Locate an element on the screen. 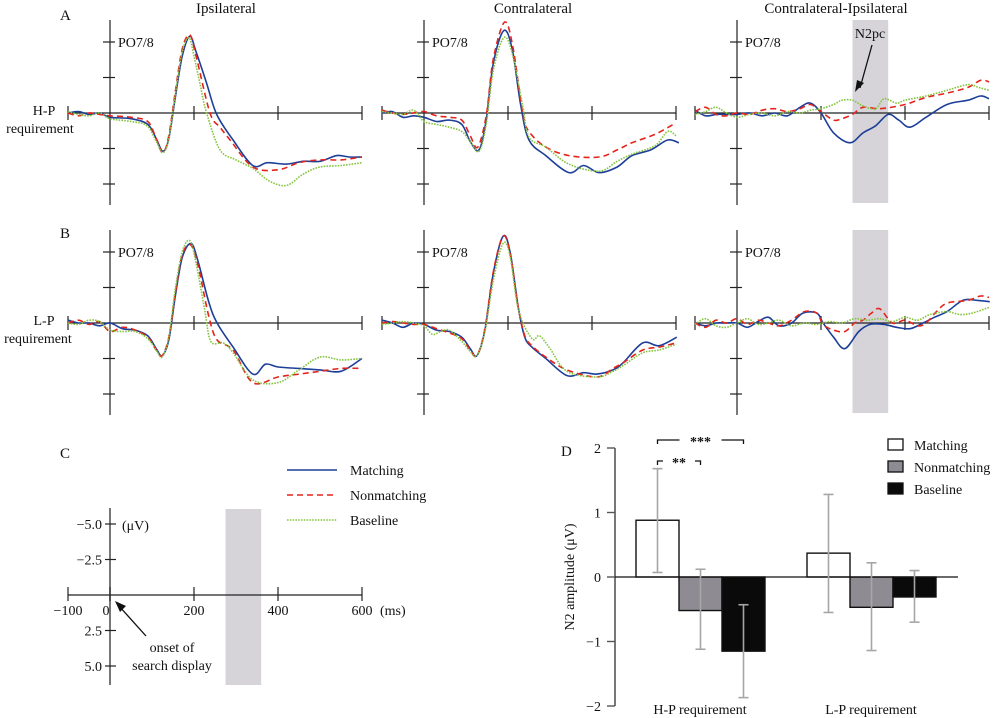 The width and height of the screenshot is (1000, 718). n2pc-arrow-shaft is located at coordinates (866, 66).